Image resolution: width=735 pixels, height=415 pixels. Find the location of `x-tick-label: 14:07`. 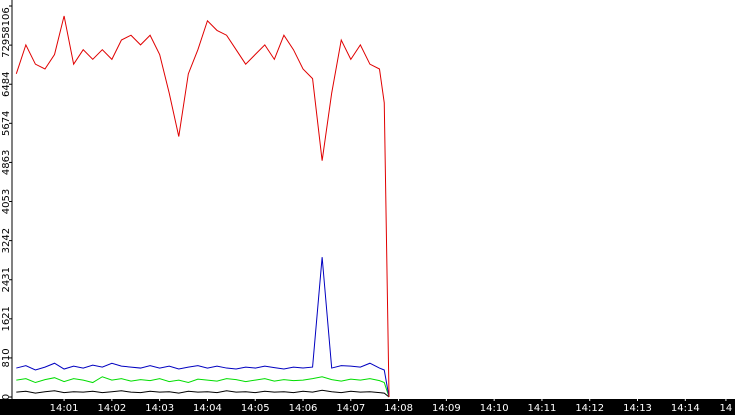

x-tick-label: 14:07 is located at coordinates (350, 408).